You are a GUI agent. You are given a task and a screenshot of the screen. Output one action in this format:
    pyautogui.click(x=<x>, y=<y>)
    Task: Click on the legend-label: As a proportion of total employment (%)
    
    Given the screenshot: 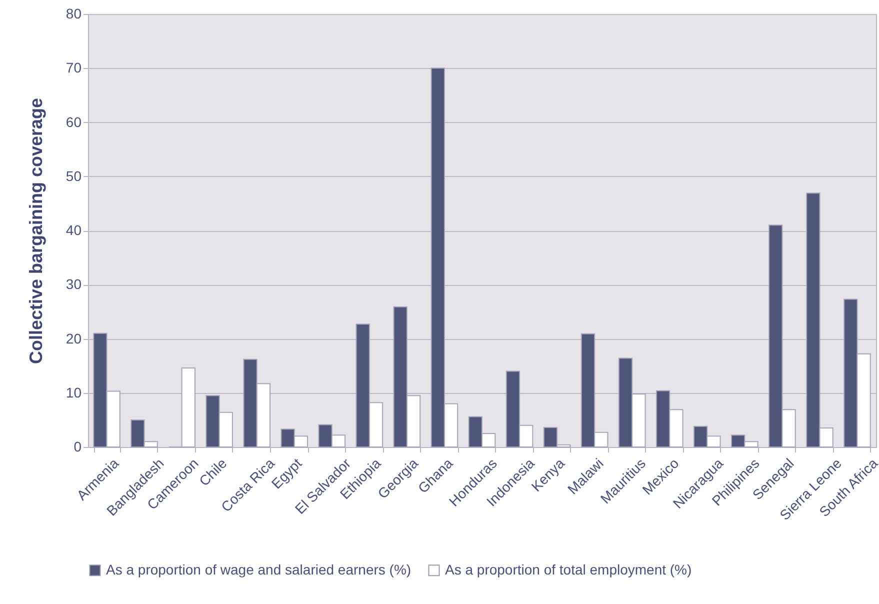 What is the action you would take?
    pyautogui.click(x=568, y=569)
    